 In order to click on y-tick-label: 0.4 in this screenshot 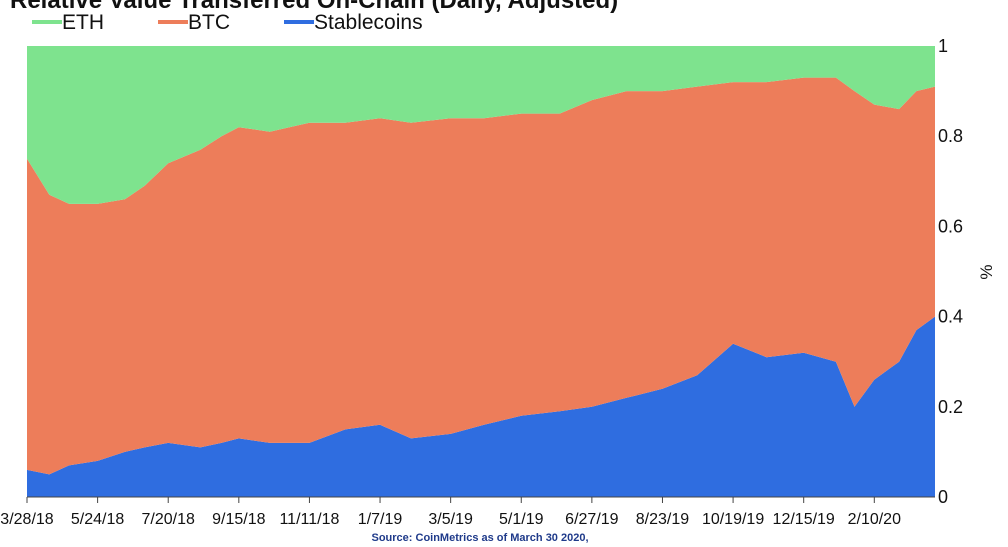, I will do `click(950, 317)`.